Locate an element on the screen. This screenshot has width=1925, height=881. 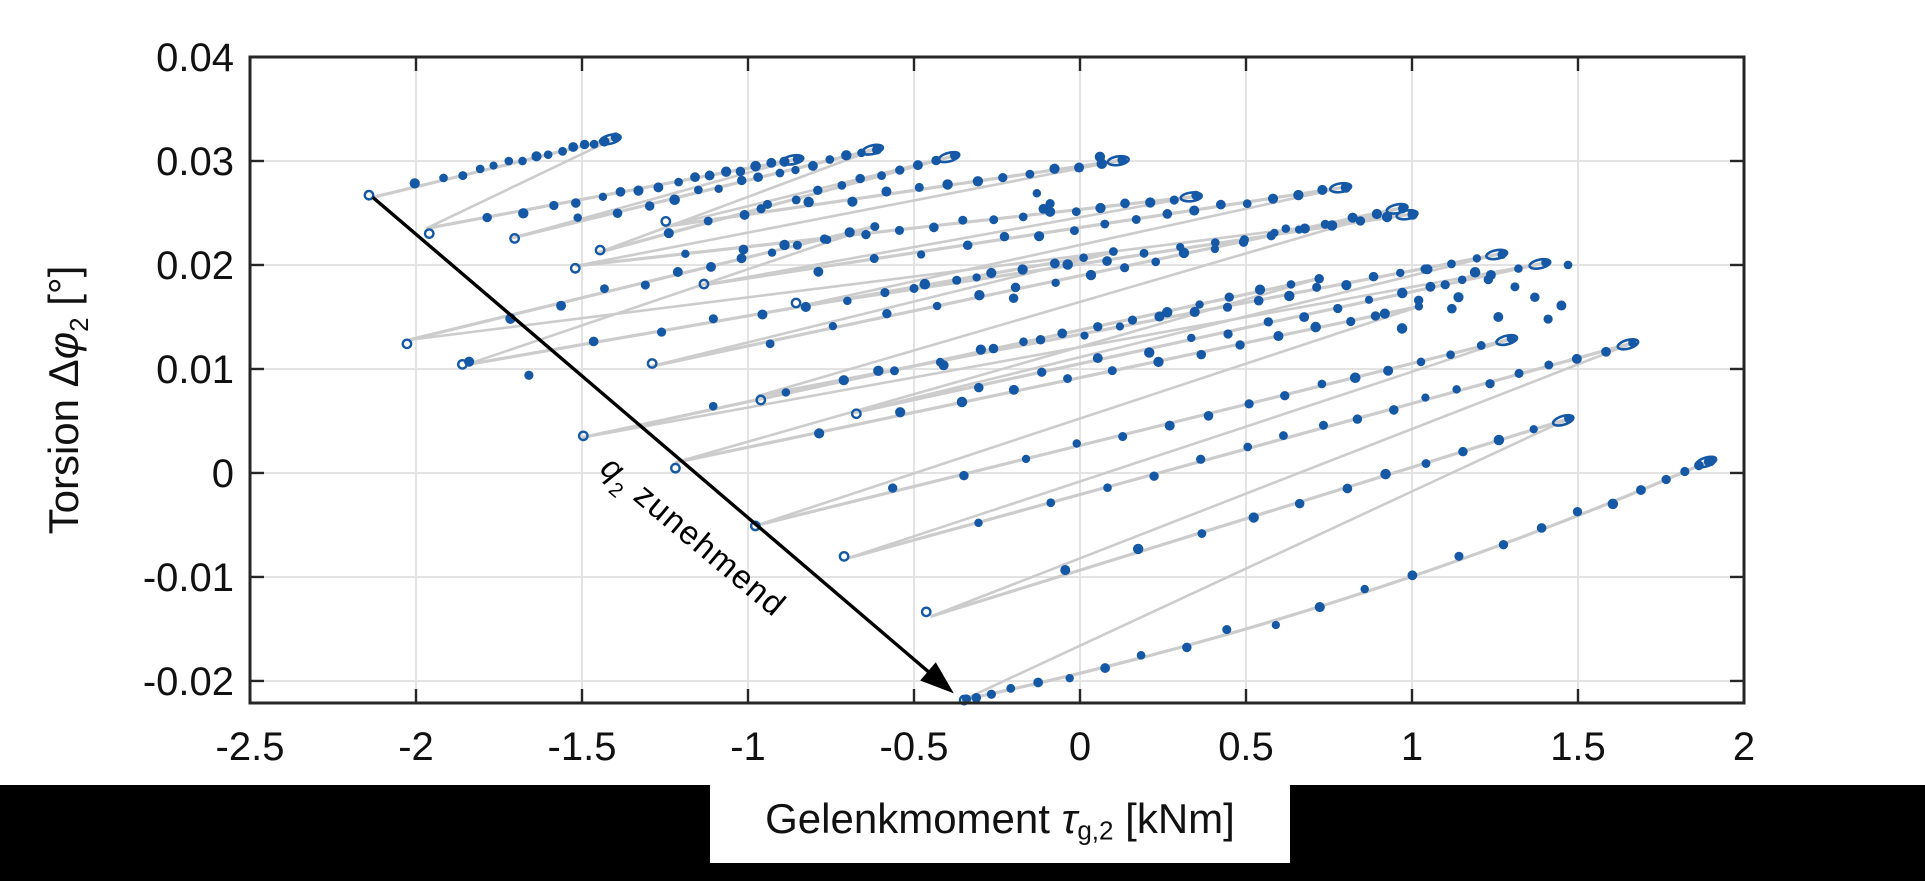
y-tick-label: 0.02 is located at coordinates (195, 266).